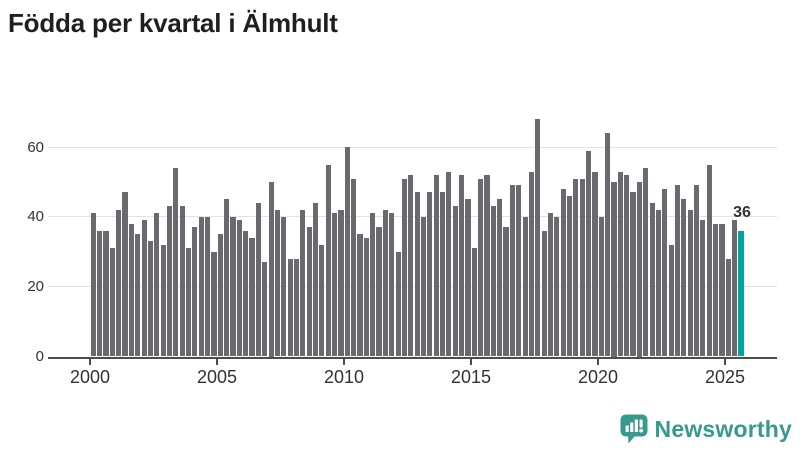 This screenshot has height=450, width=800. I want to click on x-axis-label: 2025, so click(725, 376).